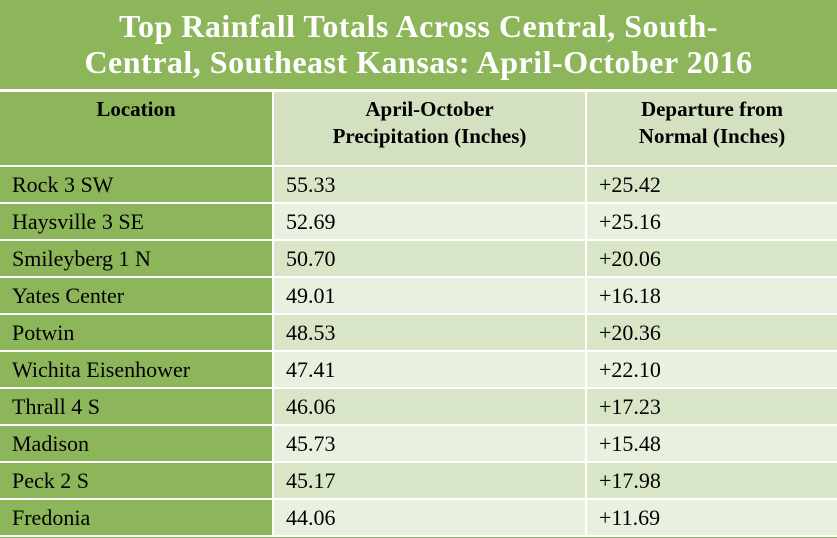  I want to click on location-cell: Yates Center, so click(137, 296).